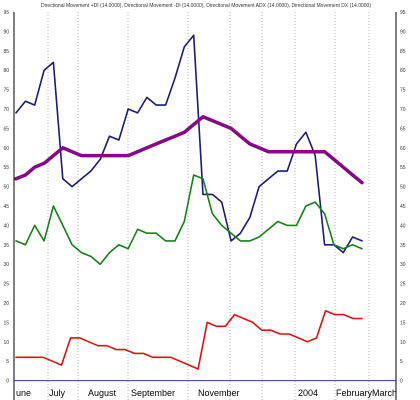 Image resolution: width=420 pixels, height=400 pixels. I want to click on y-tick-label-left: 65, so click(6, 129).